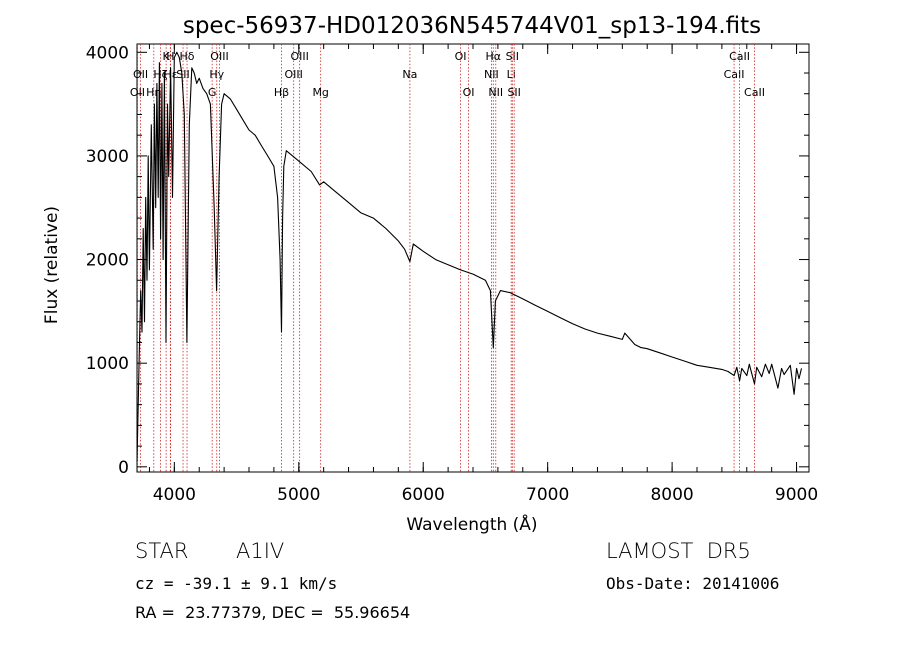 This screenshot has width=900, height=649. Describe the element at coordinates (511, 74) in the screenshot. I see `spectral-line-label: Li` at that location.